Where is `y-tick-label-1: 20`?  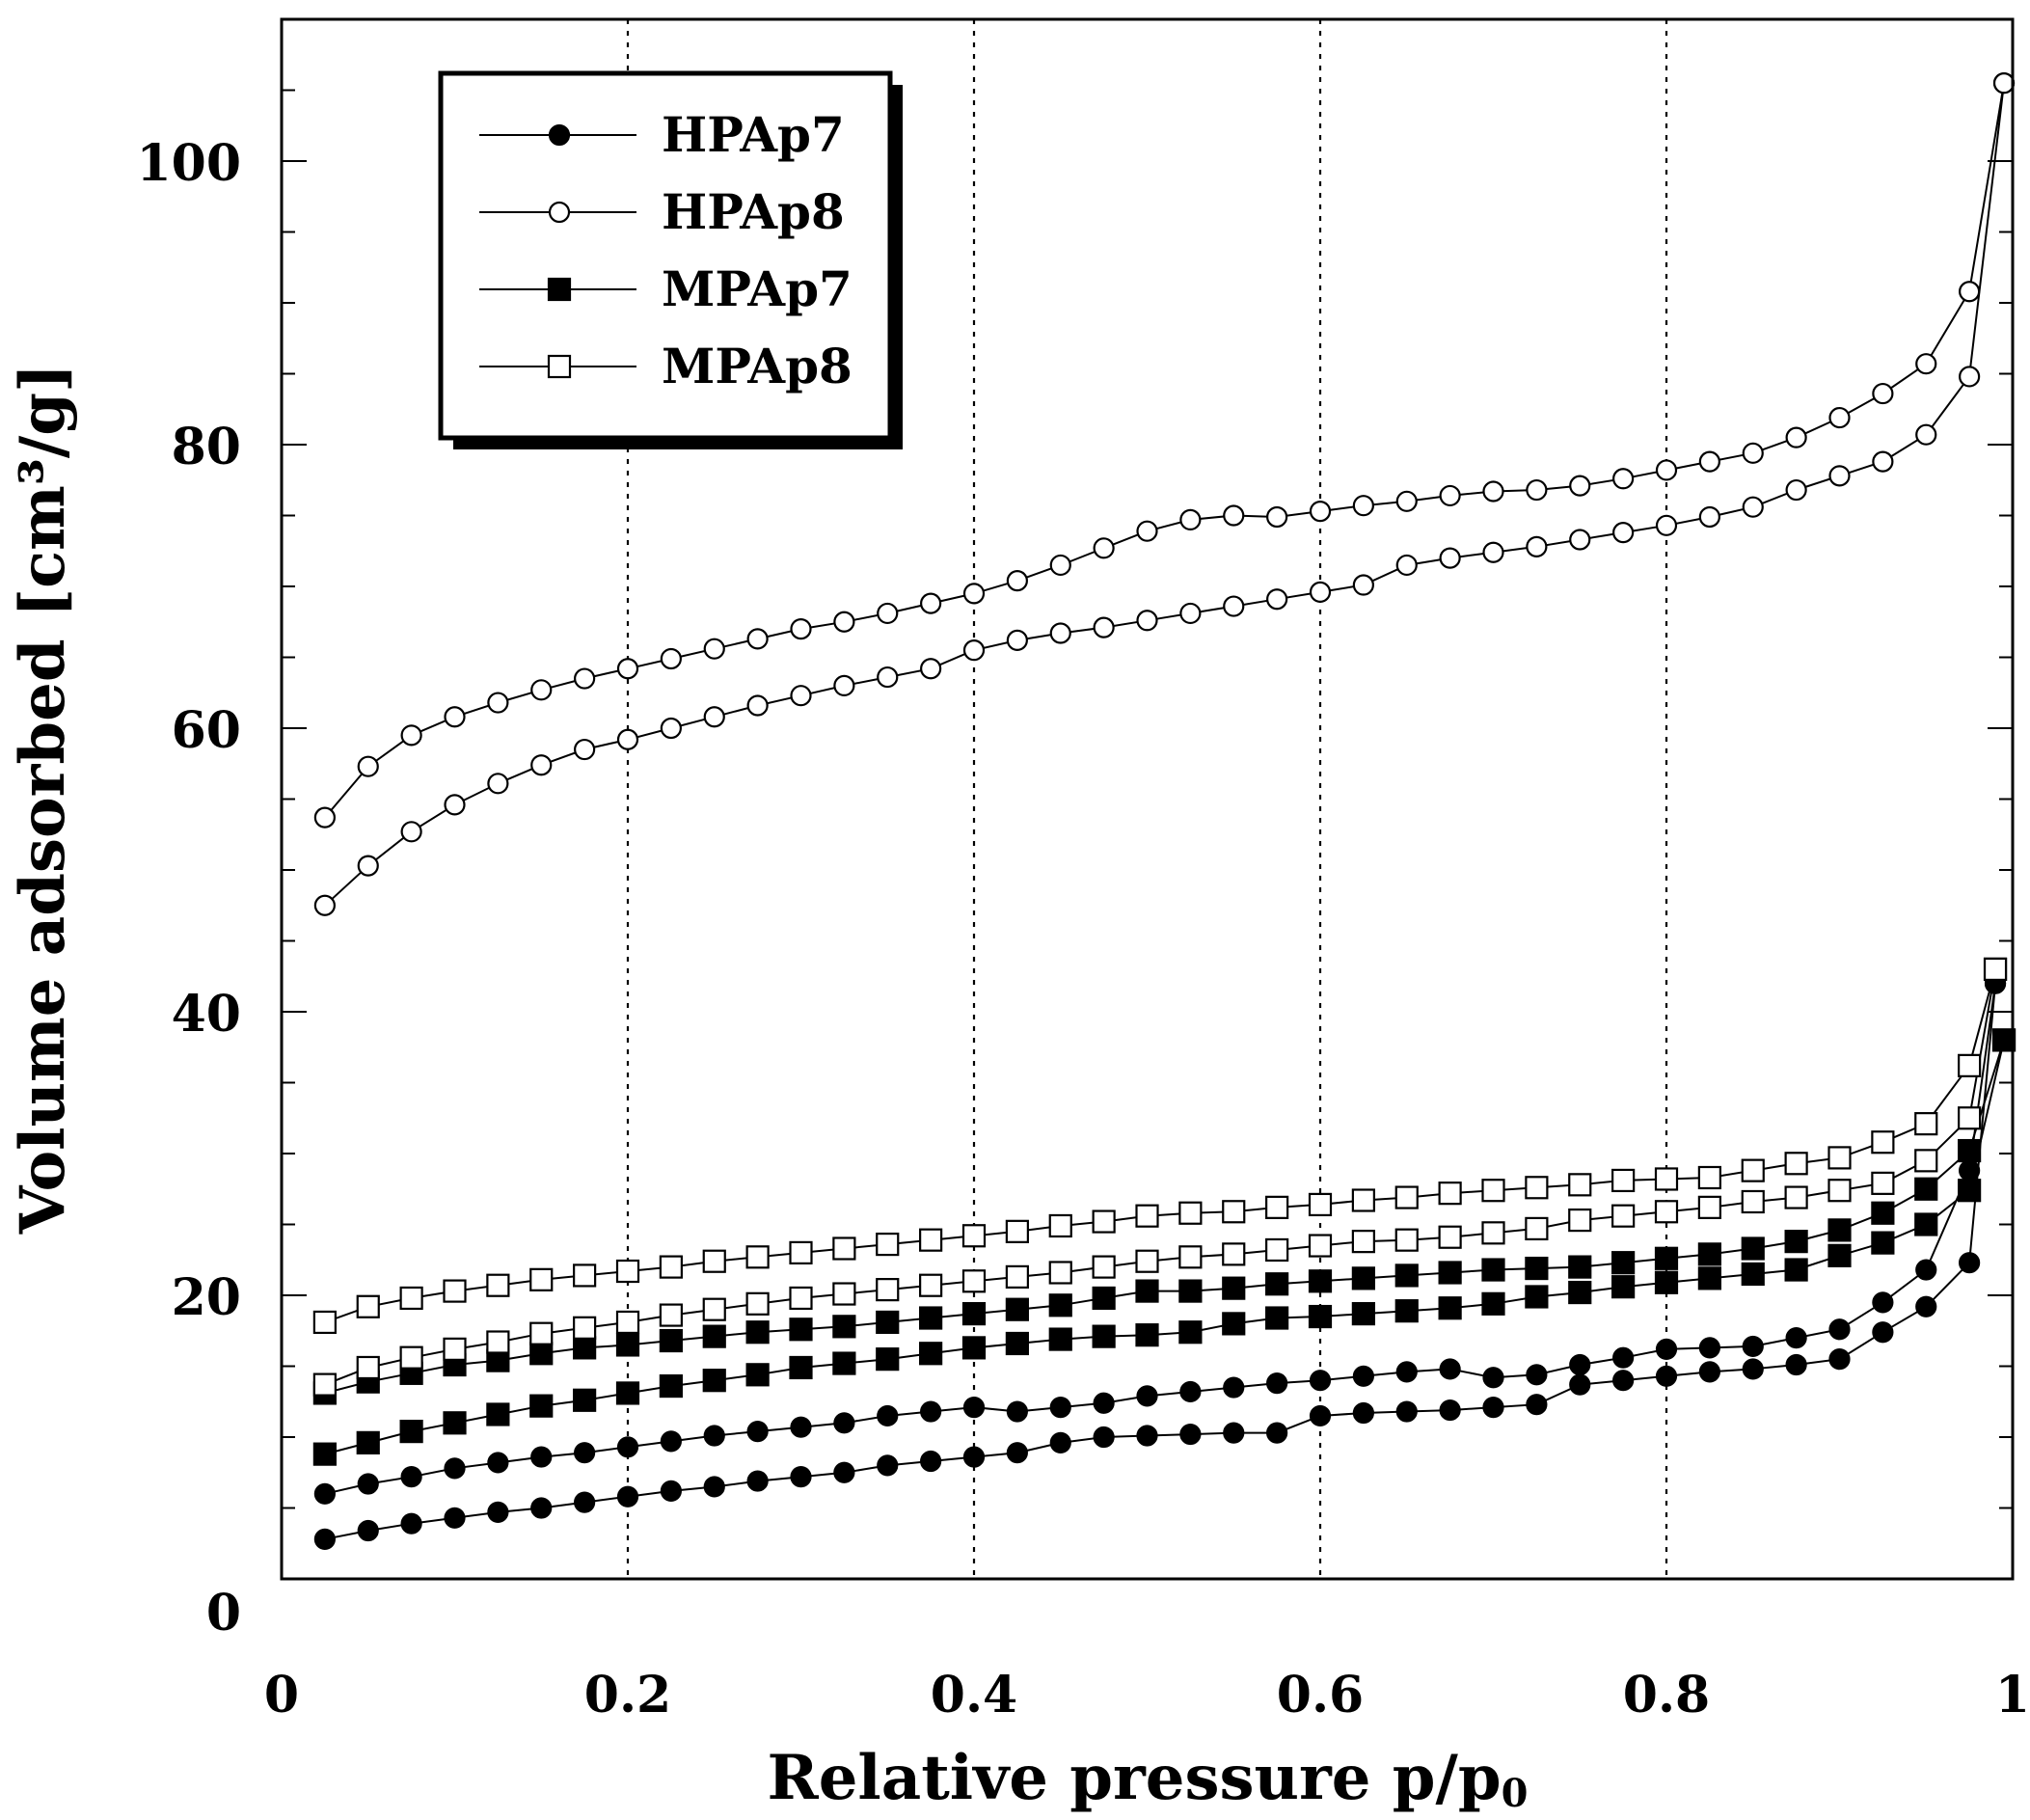
y-tick-label-1: 20 is located at coordinates (206, 1297).